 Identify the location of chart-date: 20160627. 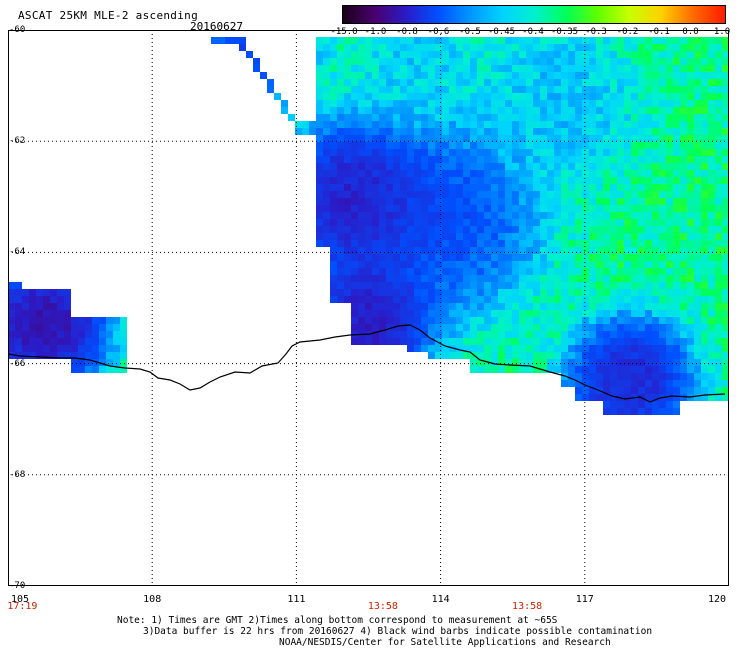
(216, 26).